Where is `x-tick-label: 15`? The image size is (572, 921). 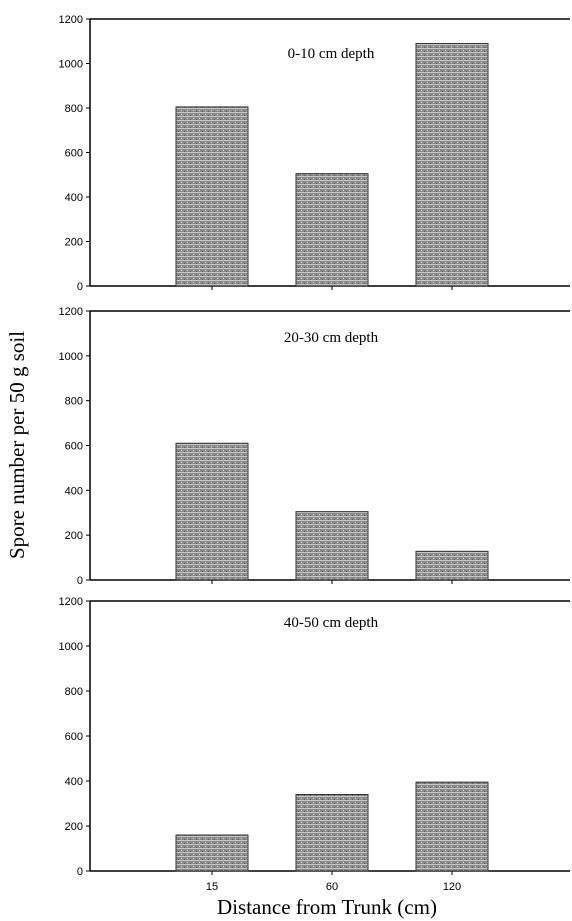 x-tick-label: 15 is located at coordinates (212, 887).